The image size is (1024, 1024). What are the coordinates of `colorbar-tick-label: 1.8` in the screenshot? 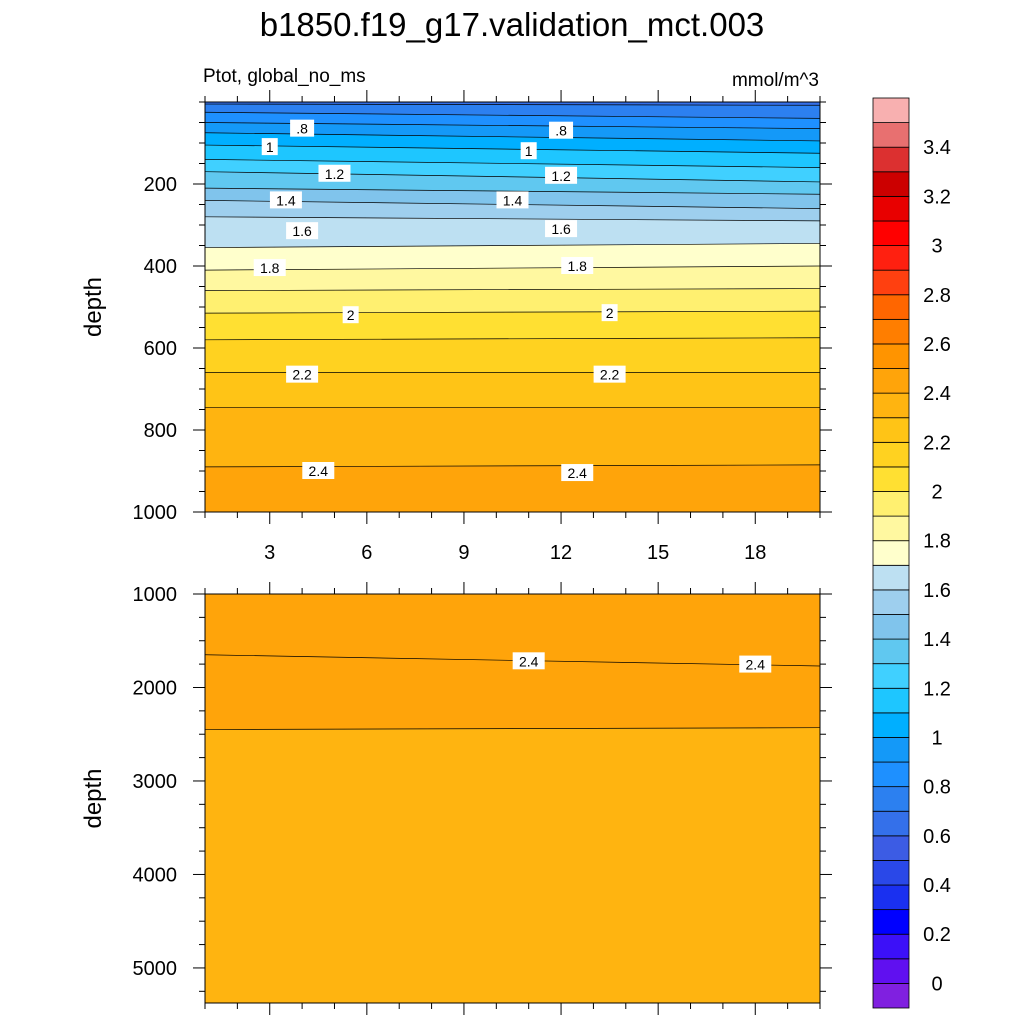 It's located at (937, 542).